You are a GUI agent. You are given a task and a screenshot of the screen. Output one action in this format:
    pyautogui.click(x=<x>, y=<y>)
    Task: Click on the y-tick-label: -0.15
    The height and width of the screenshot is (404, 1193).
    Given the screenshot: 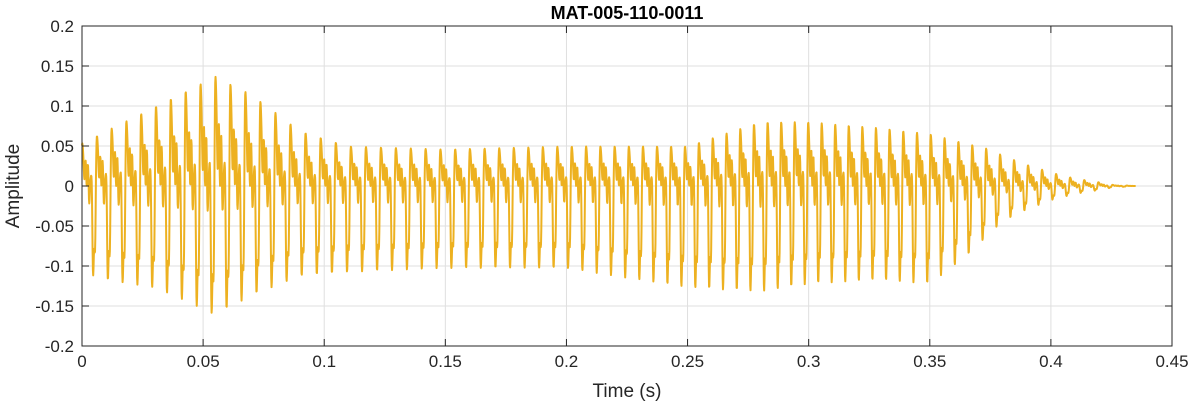 What is the action you would take?
    pyautogui.click(x=54, y=306)
    